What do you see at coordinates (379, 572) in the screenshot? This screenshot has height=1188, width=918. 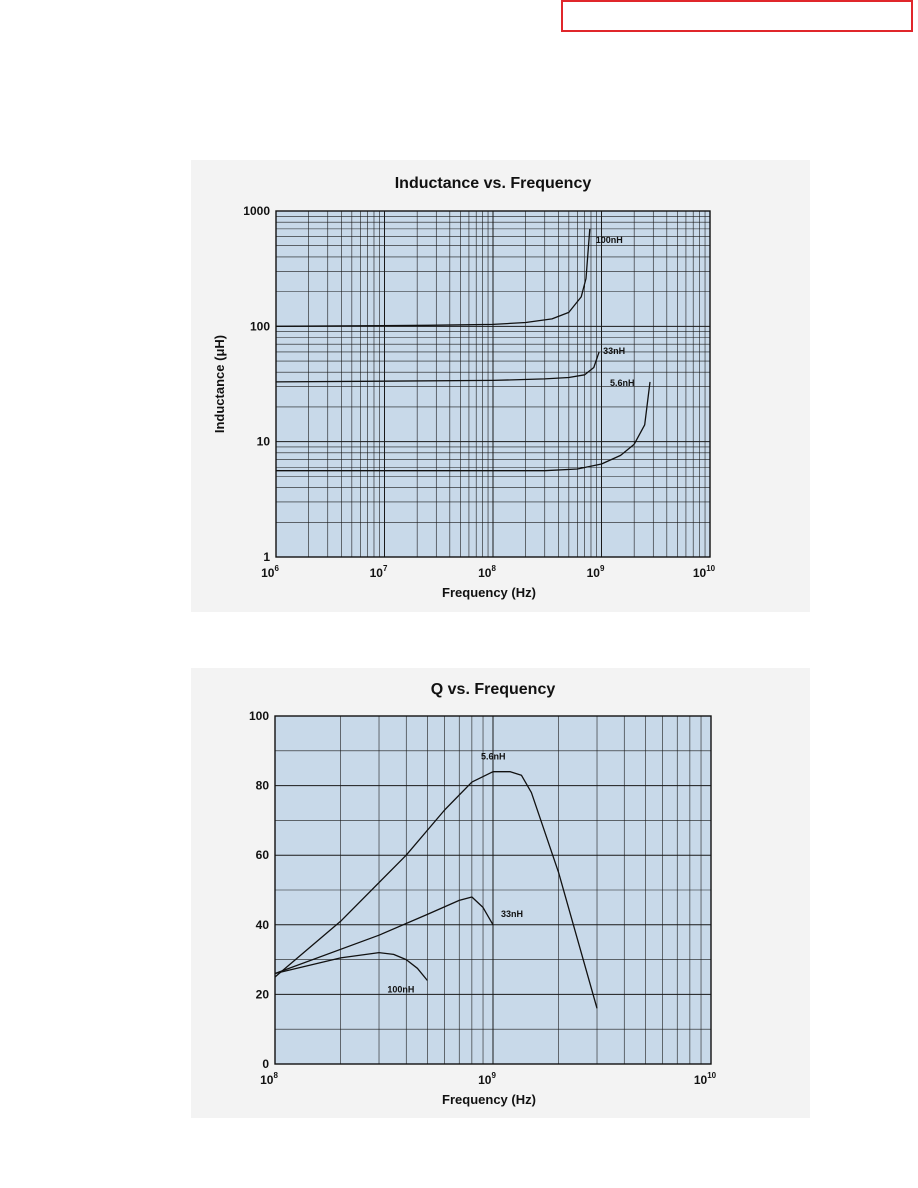 I see `x-tick-label: 10⁷` at bounding box center [379, 572].